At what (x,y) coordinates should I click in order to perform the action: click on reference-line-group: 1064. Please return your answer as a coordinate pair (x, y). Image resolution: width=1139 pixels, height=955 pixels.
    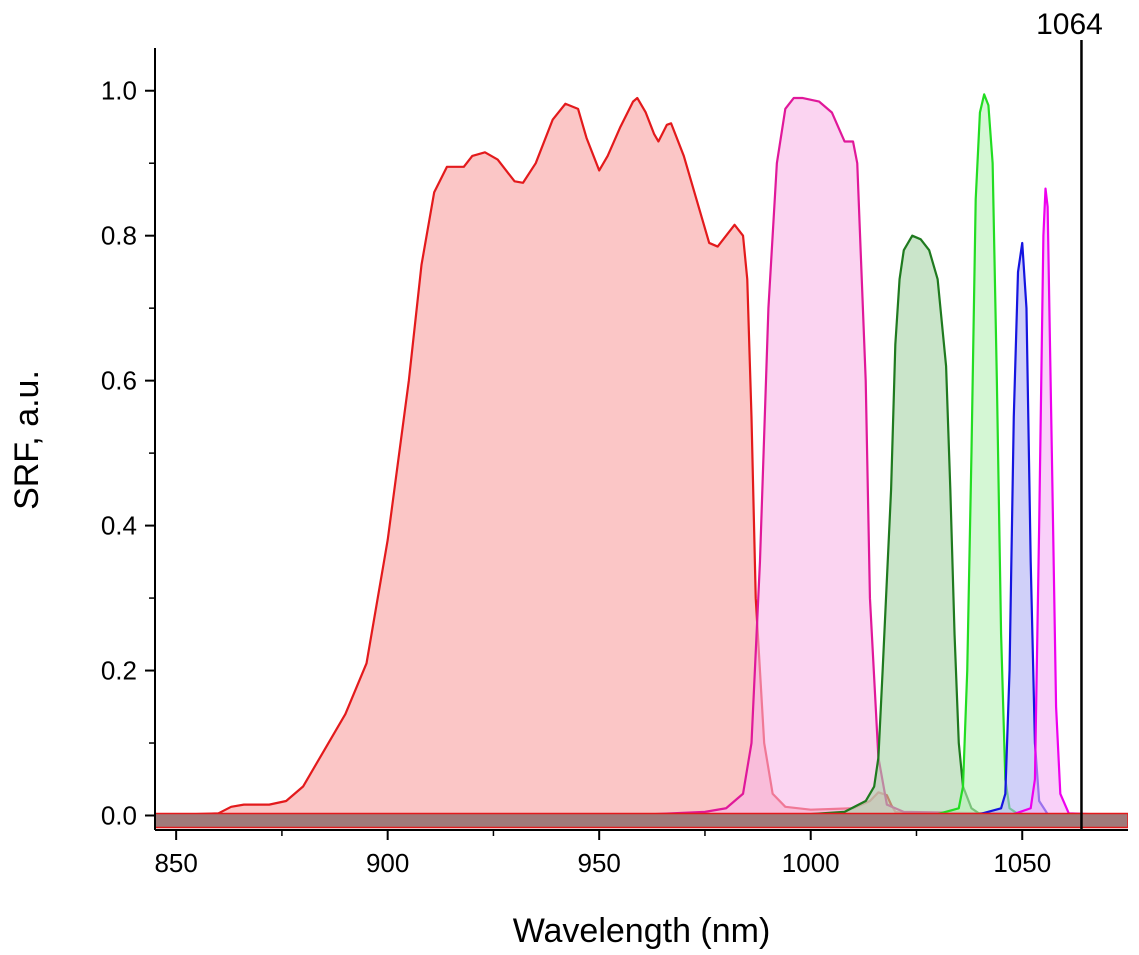
    Looking at the image, I should click on (1069, 419).